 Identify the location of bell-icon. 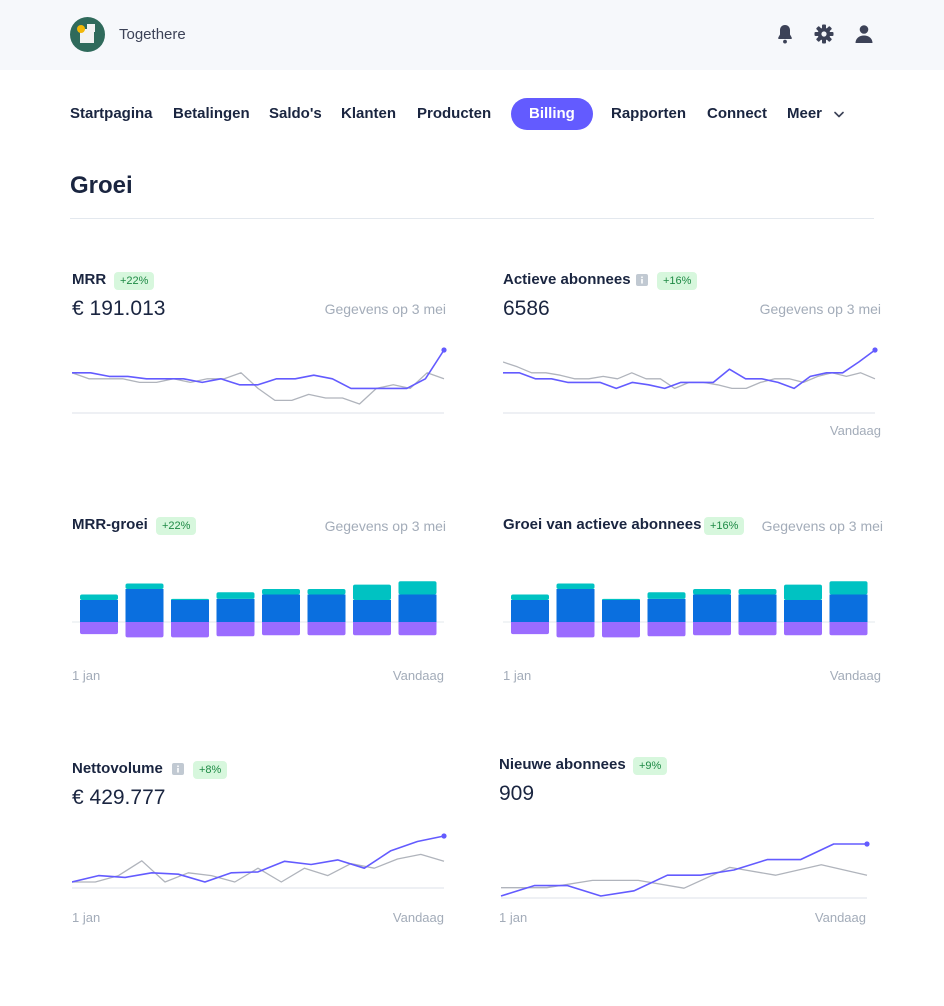
(785, 34).